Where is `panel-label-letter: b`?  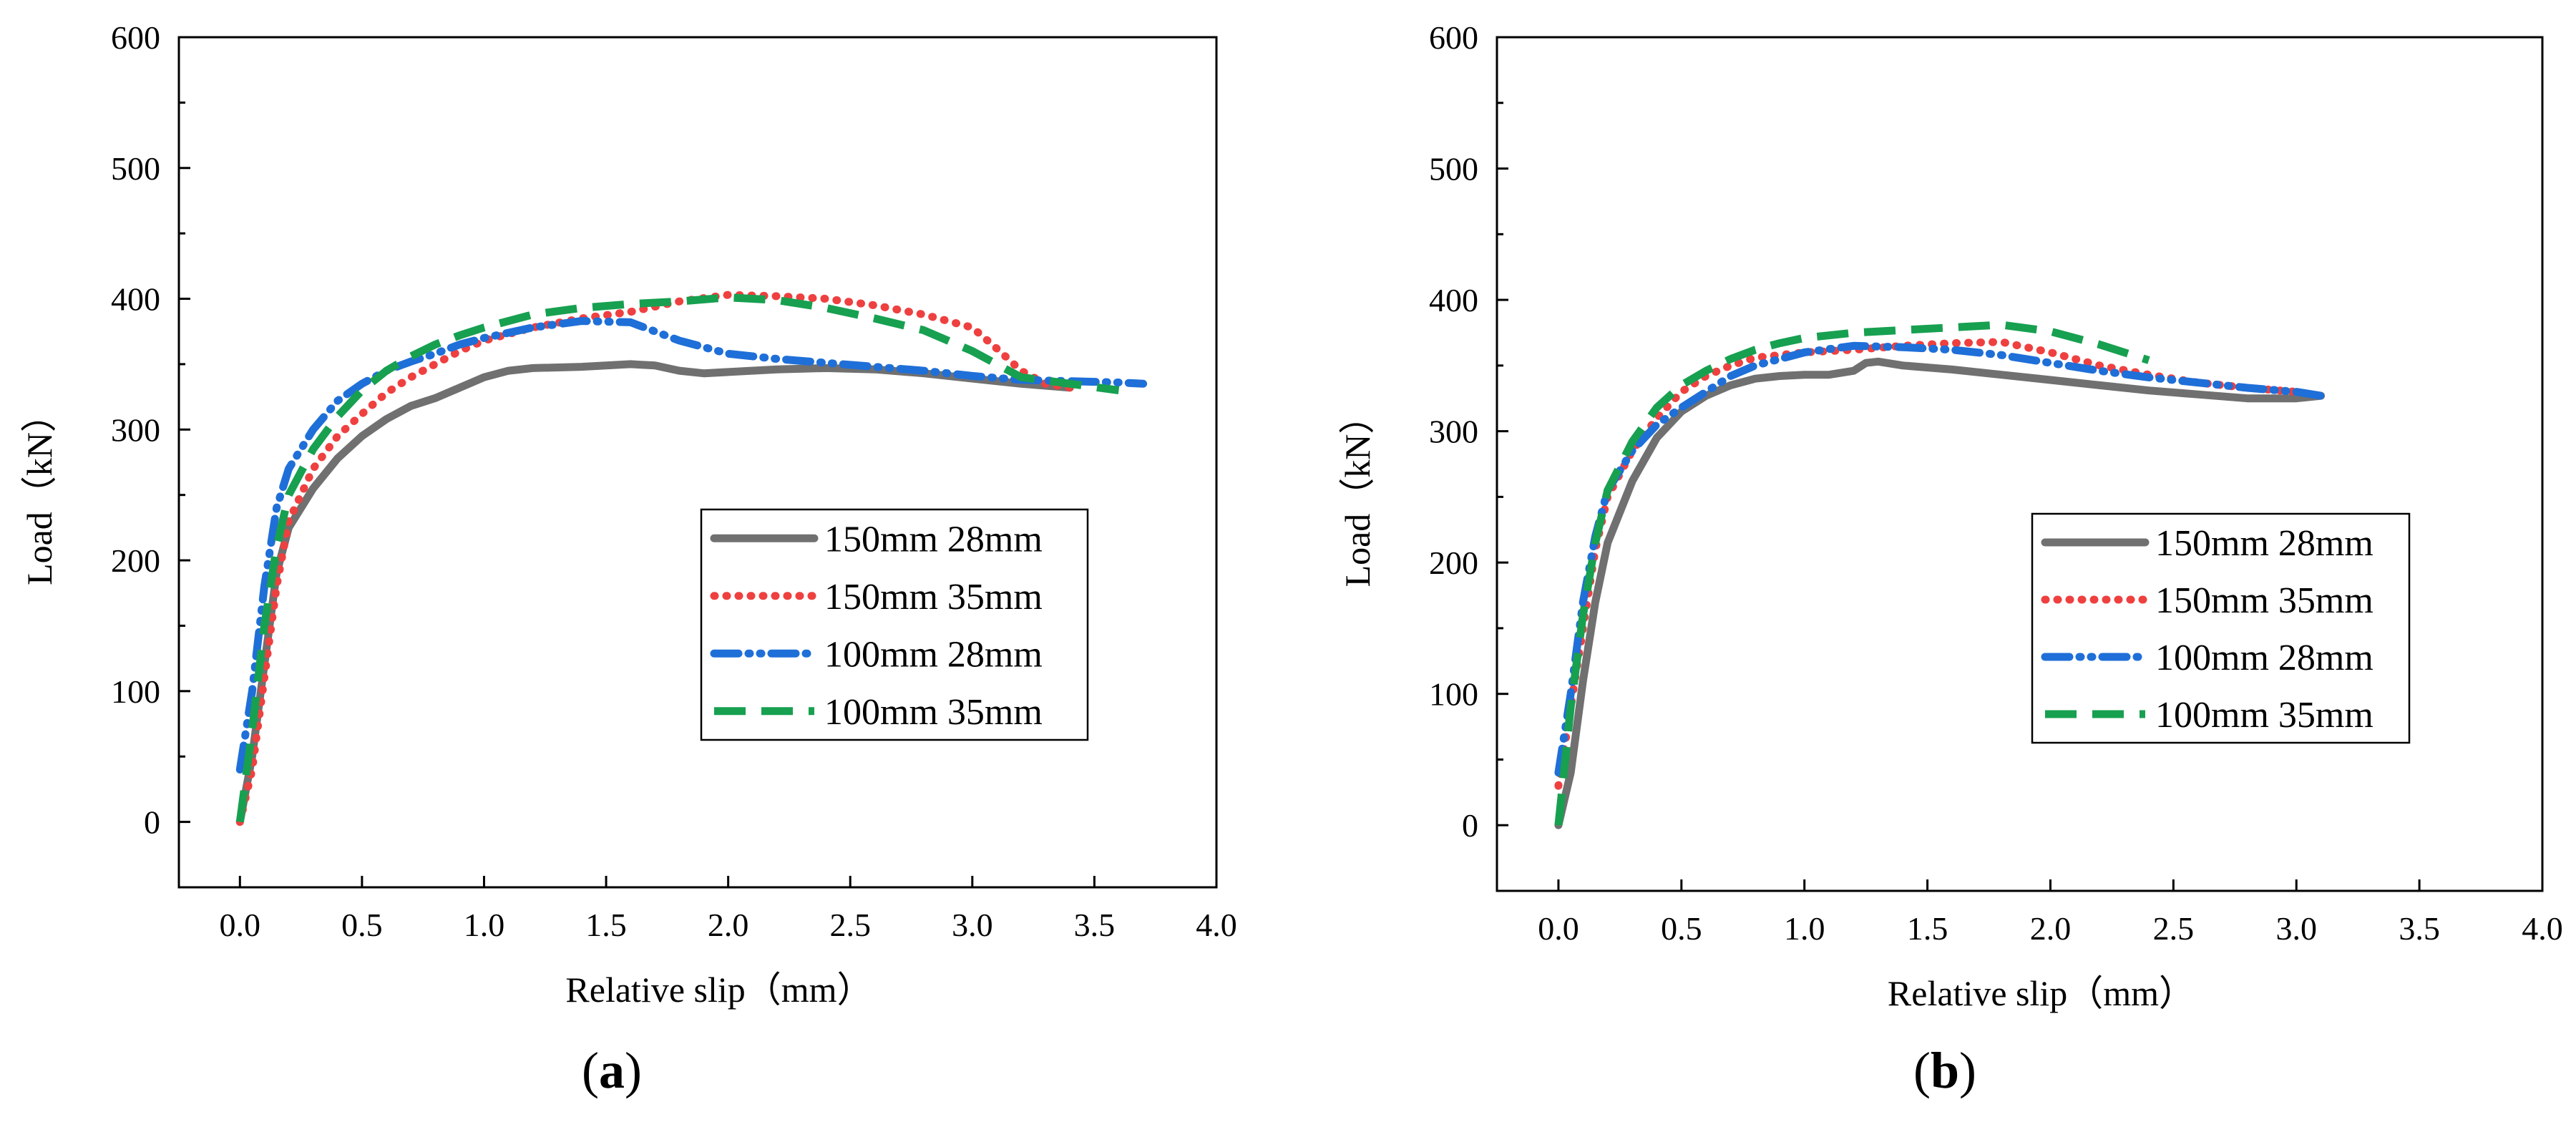
panel-label-letter: b is located at coordinates (1945, 1070).